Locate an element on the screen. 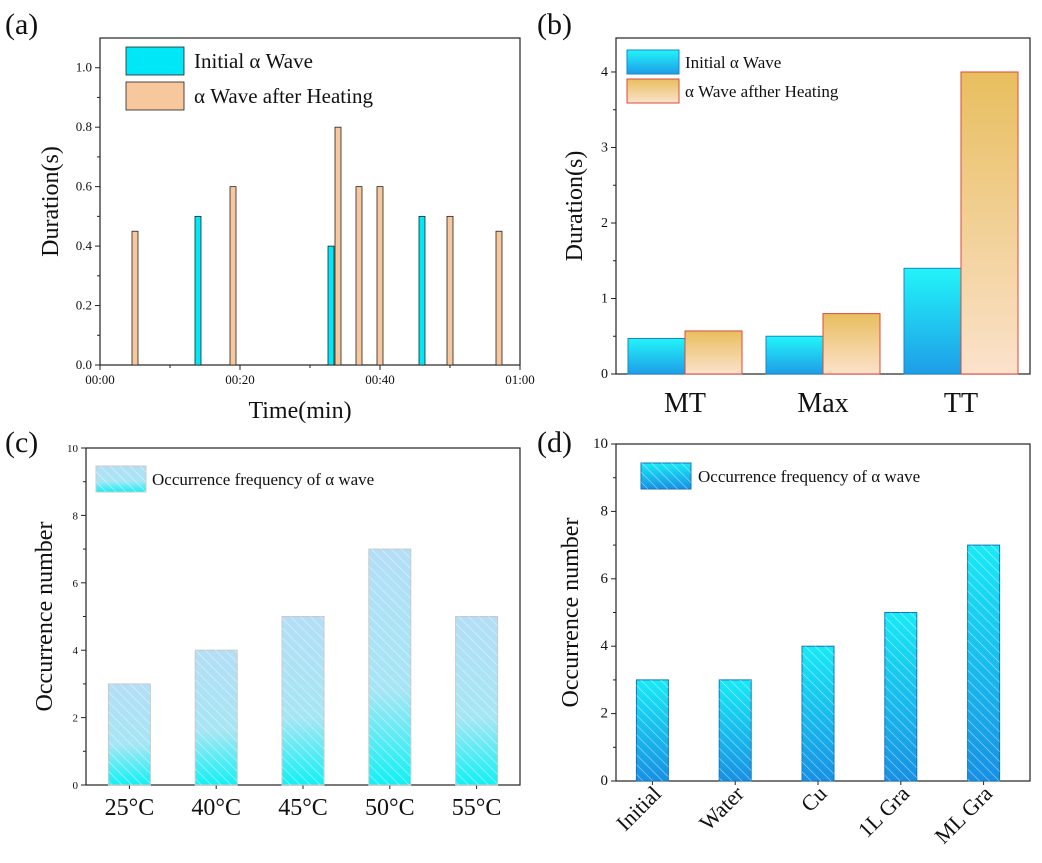 This screenshot has height=863, width=1042. y-tick-label-a: 0.0 is located at coordinates (84, 364).